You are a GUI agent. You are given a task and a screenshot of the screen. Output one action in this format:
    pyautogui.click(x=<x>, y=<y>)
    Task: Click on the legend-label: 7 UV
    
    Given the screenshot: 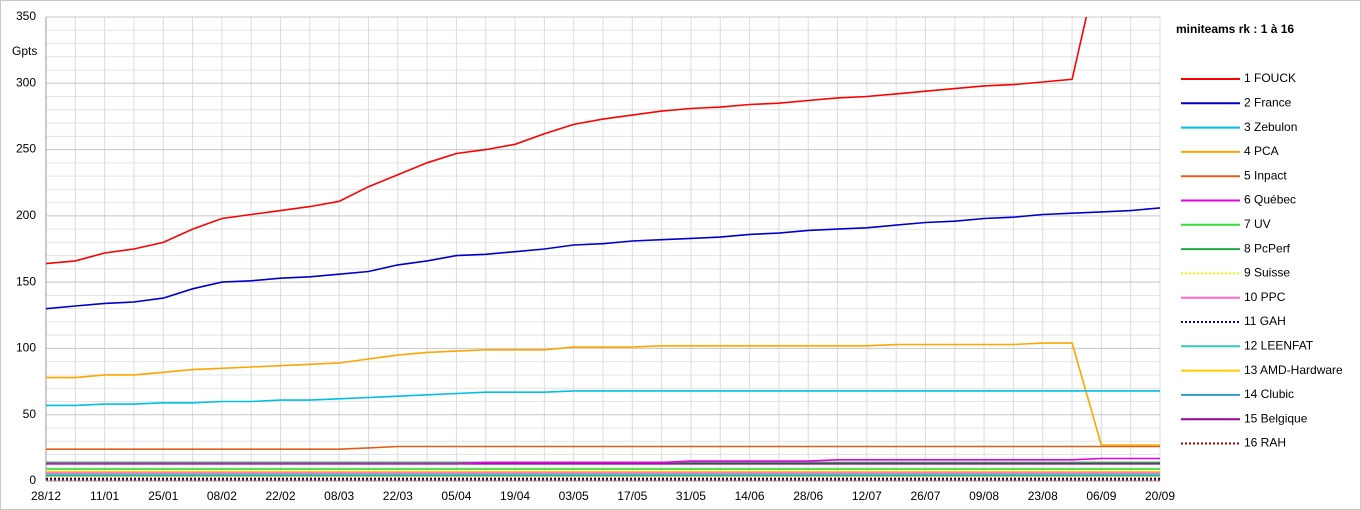 What is the action you would take?
    pyautogui.click(x=1257, y=224)
    